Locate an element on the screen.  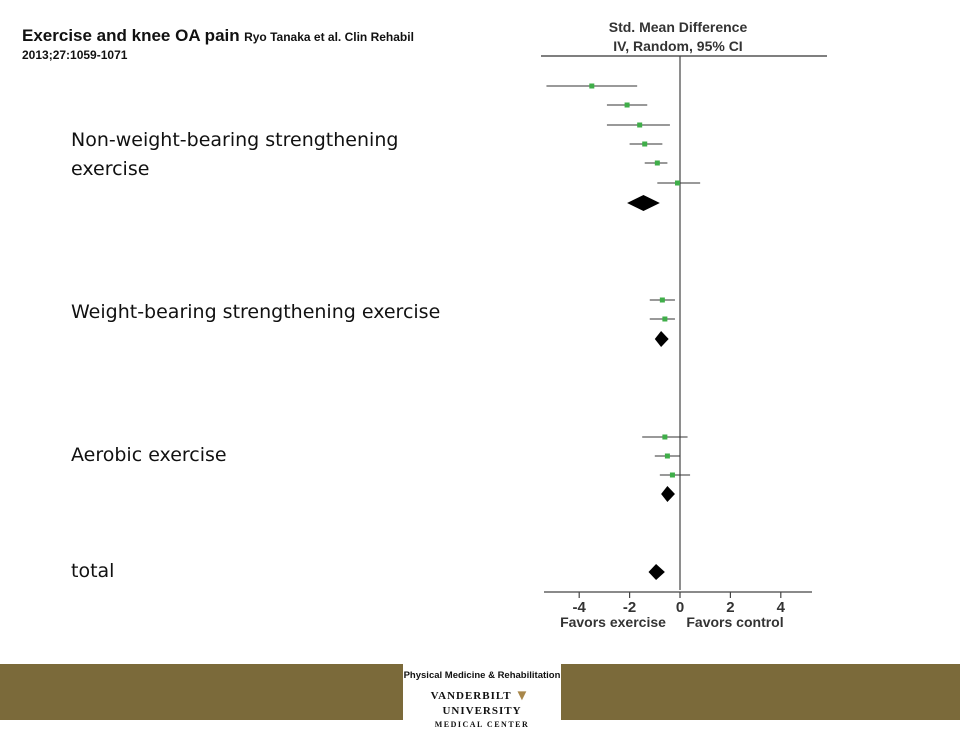
x-label-left: Favors exercise is located at coordinates (613, 622).